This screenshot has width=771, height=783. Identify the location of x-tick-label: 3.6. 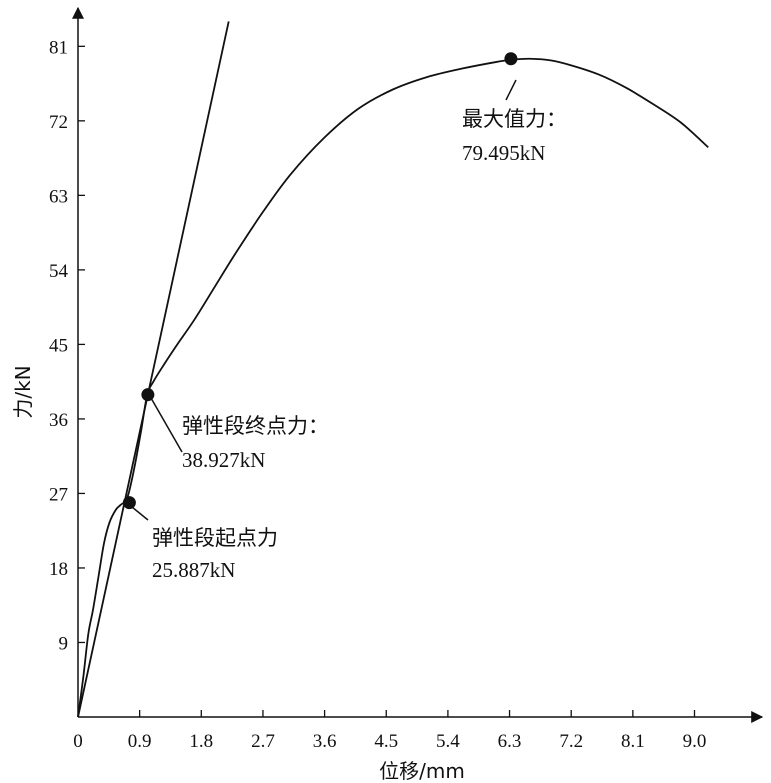
(325, 741).